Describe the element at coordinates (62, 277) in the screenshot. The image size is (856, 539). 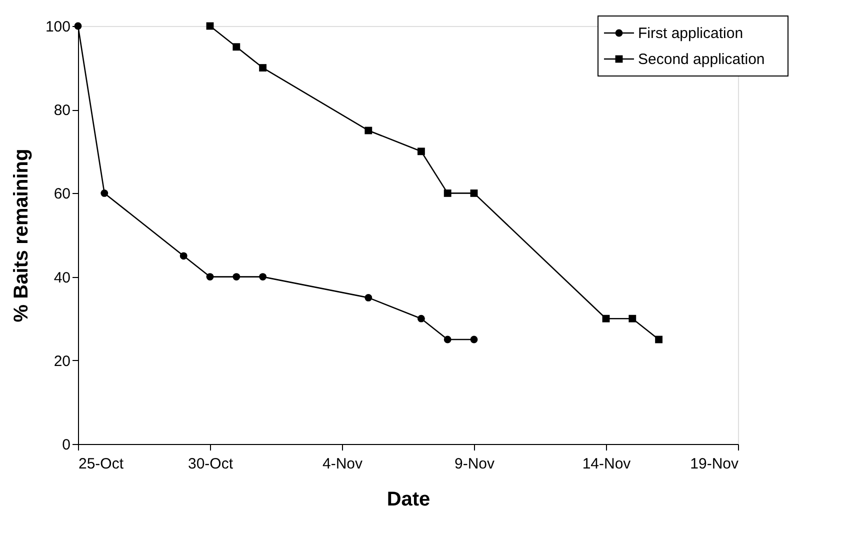
I see `y-tick-label: 40` at that location.